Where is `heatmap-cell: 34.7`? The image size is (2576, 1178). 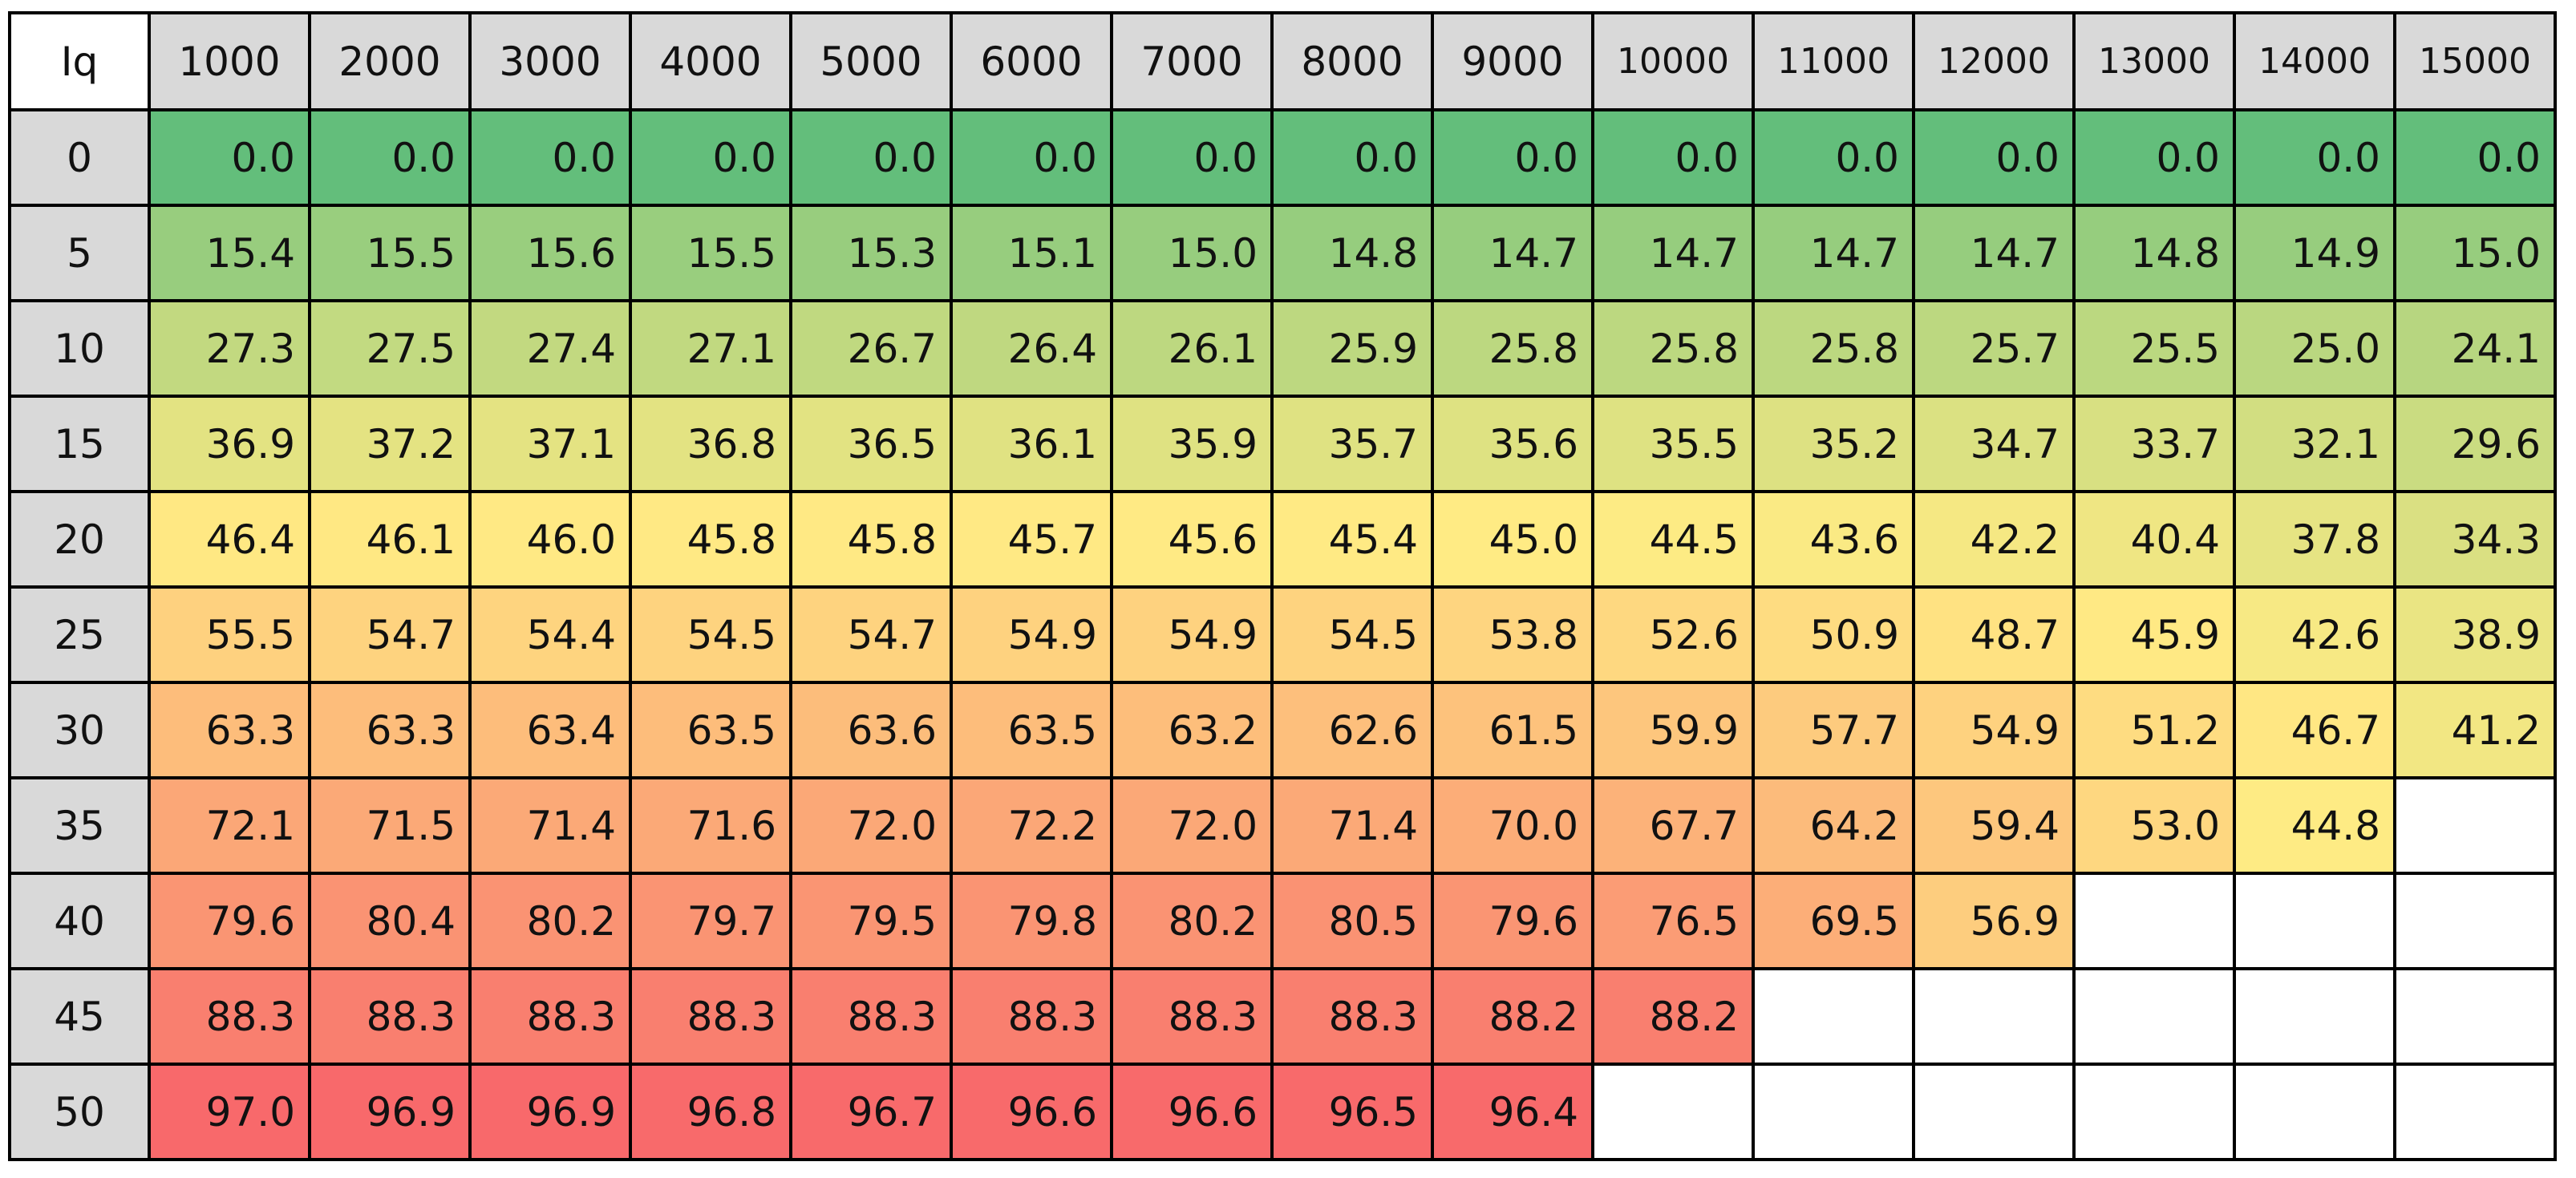
heatmap-cell: 34.7 is located at coordinates (1994, 444).